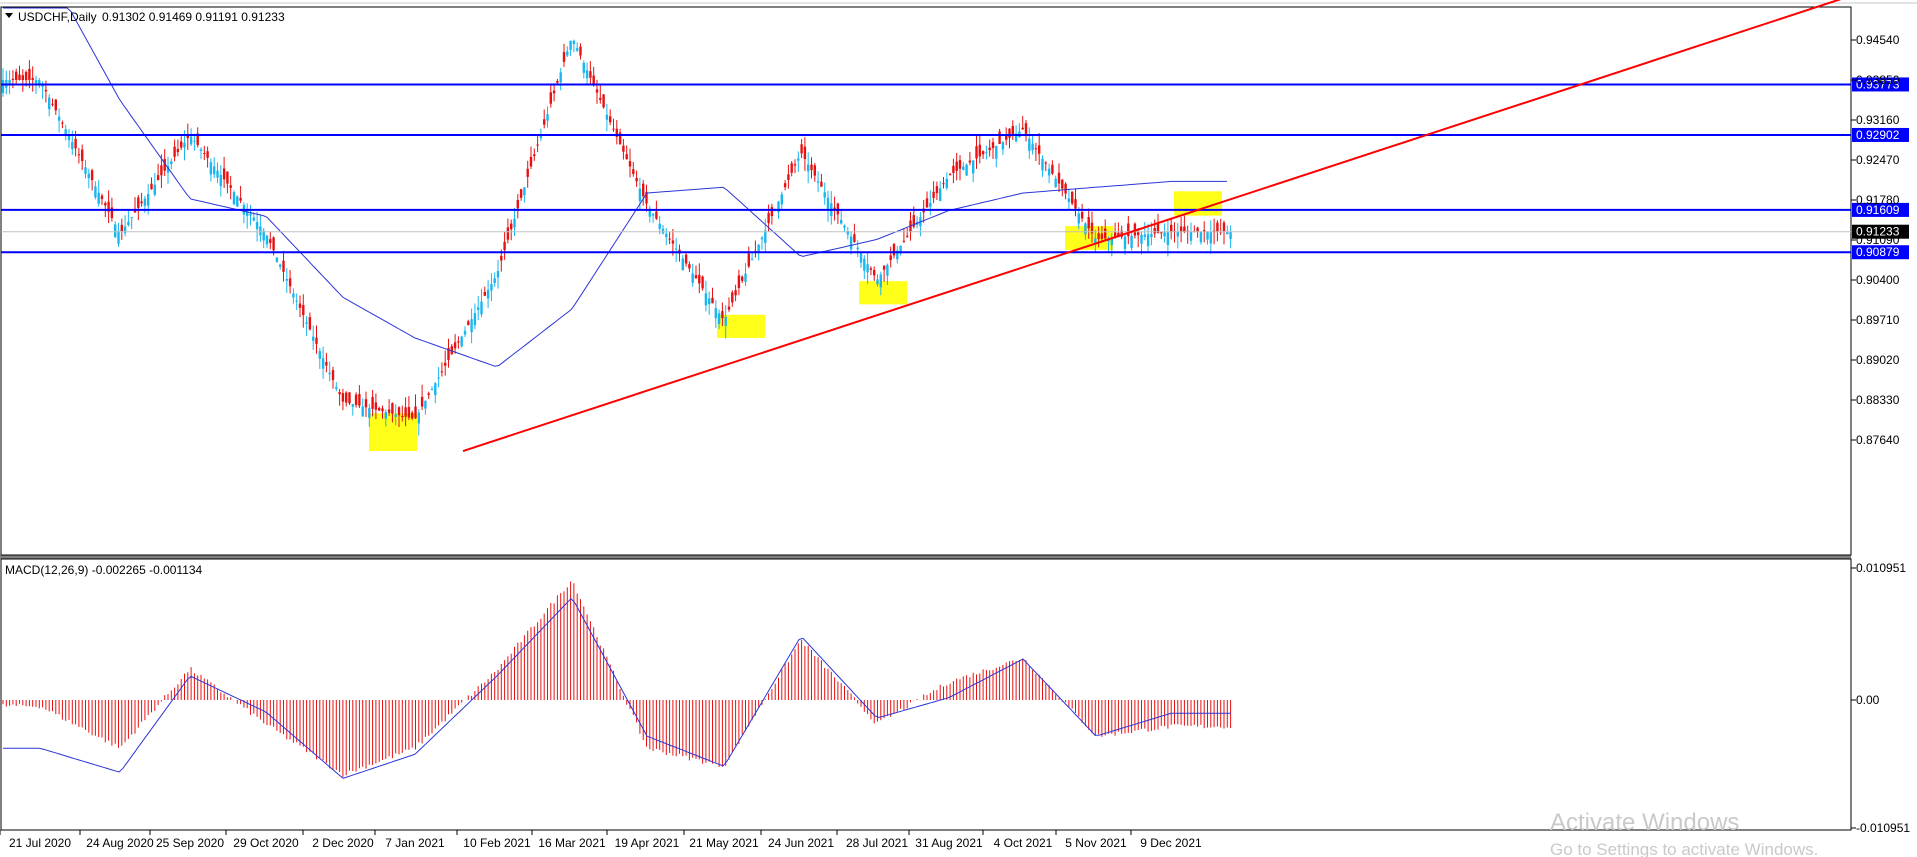  Describe the element at coordinates (1023, 843) in the screenshot. I see `x-tick-label: 4 Oct 2021` at that location.